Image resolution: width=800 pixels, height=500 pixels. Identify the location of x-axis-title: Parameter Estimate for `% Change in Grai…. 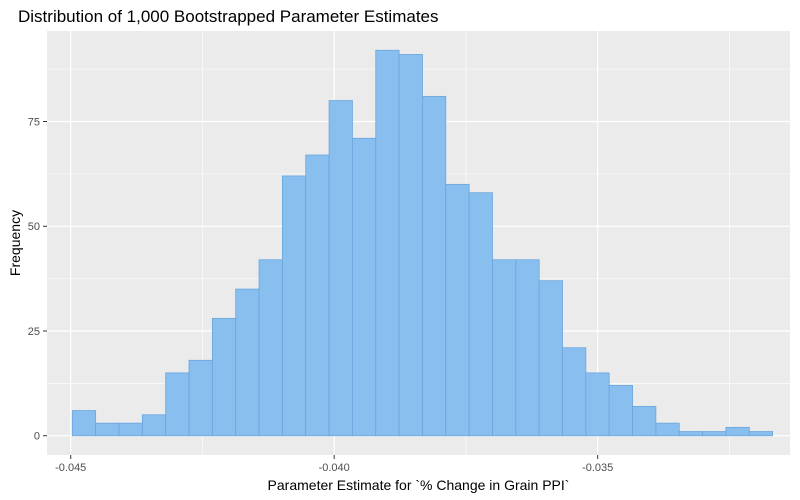
(419, 485).